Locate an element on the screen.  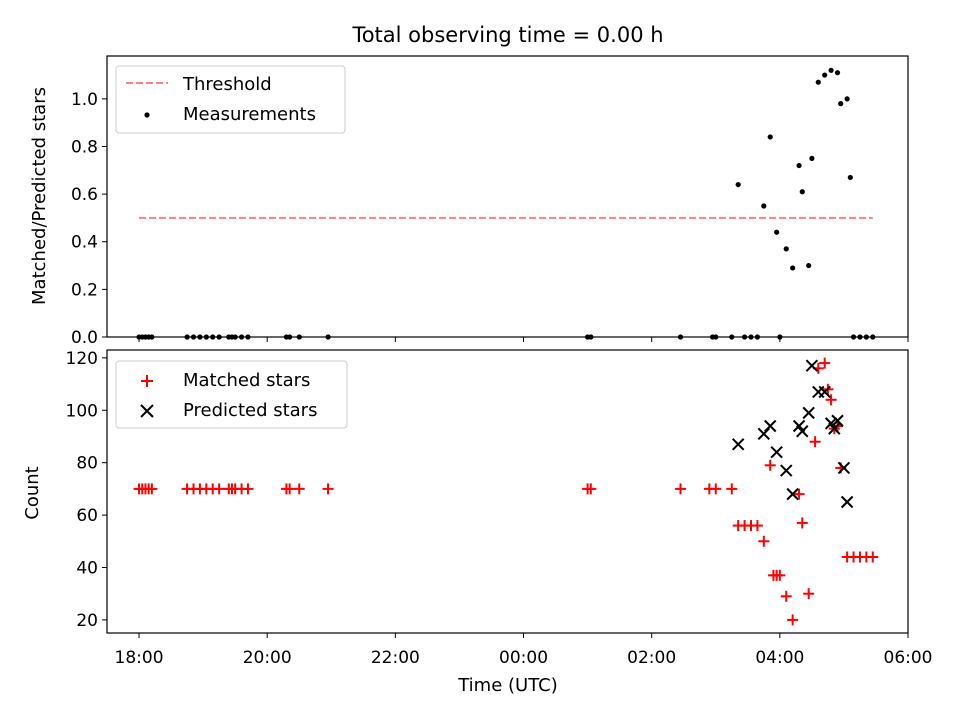
chart-title: Total observing time = 0.00 h is located at coordinates (507, 35).